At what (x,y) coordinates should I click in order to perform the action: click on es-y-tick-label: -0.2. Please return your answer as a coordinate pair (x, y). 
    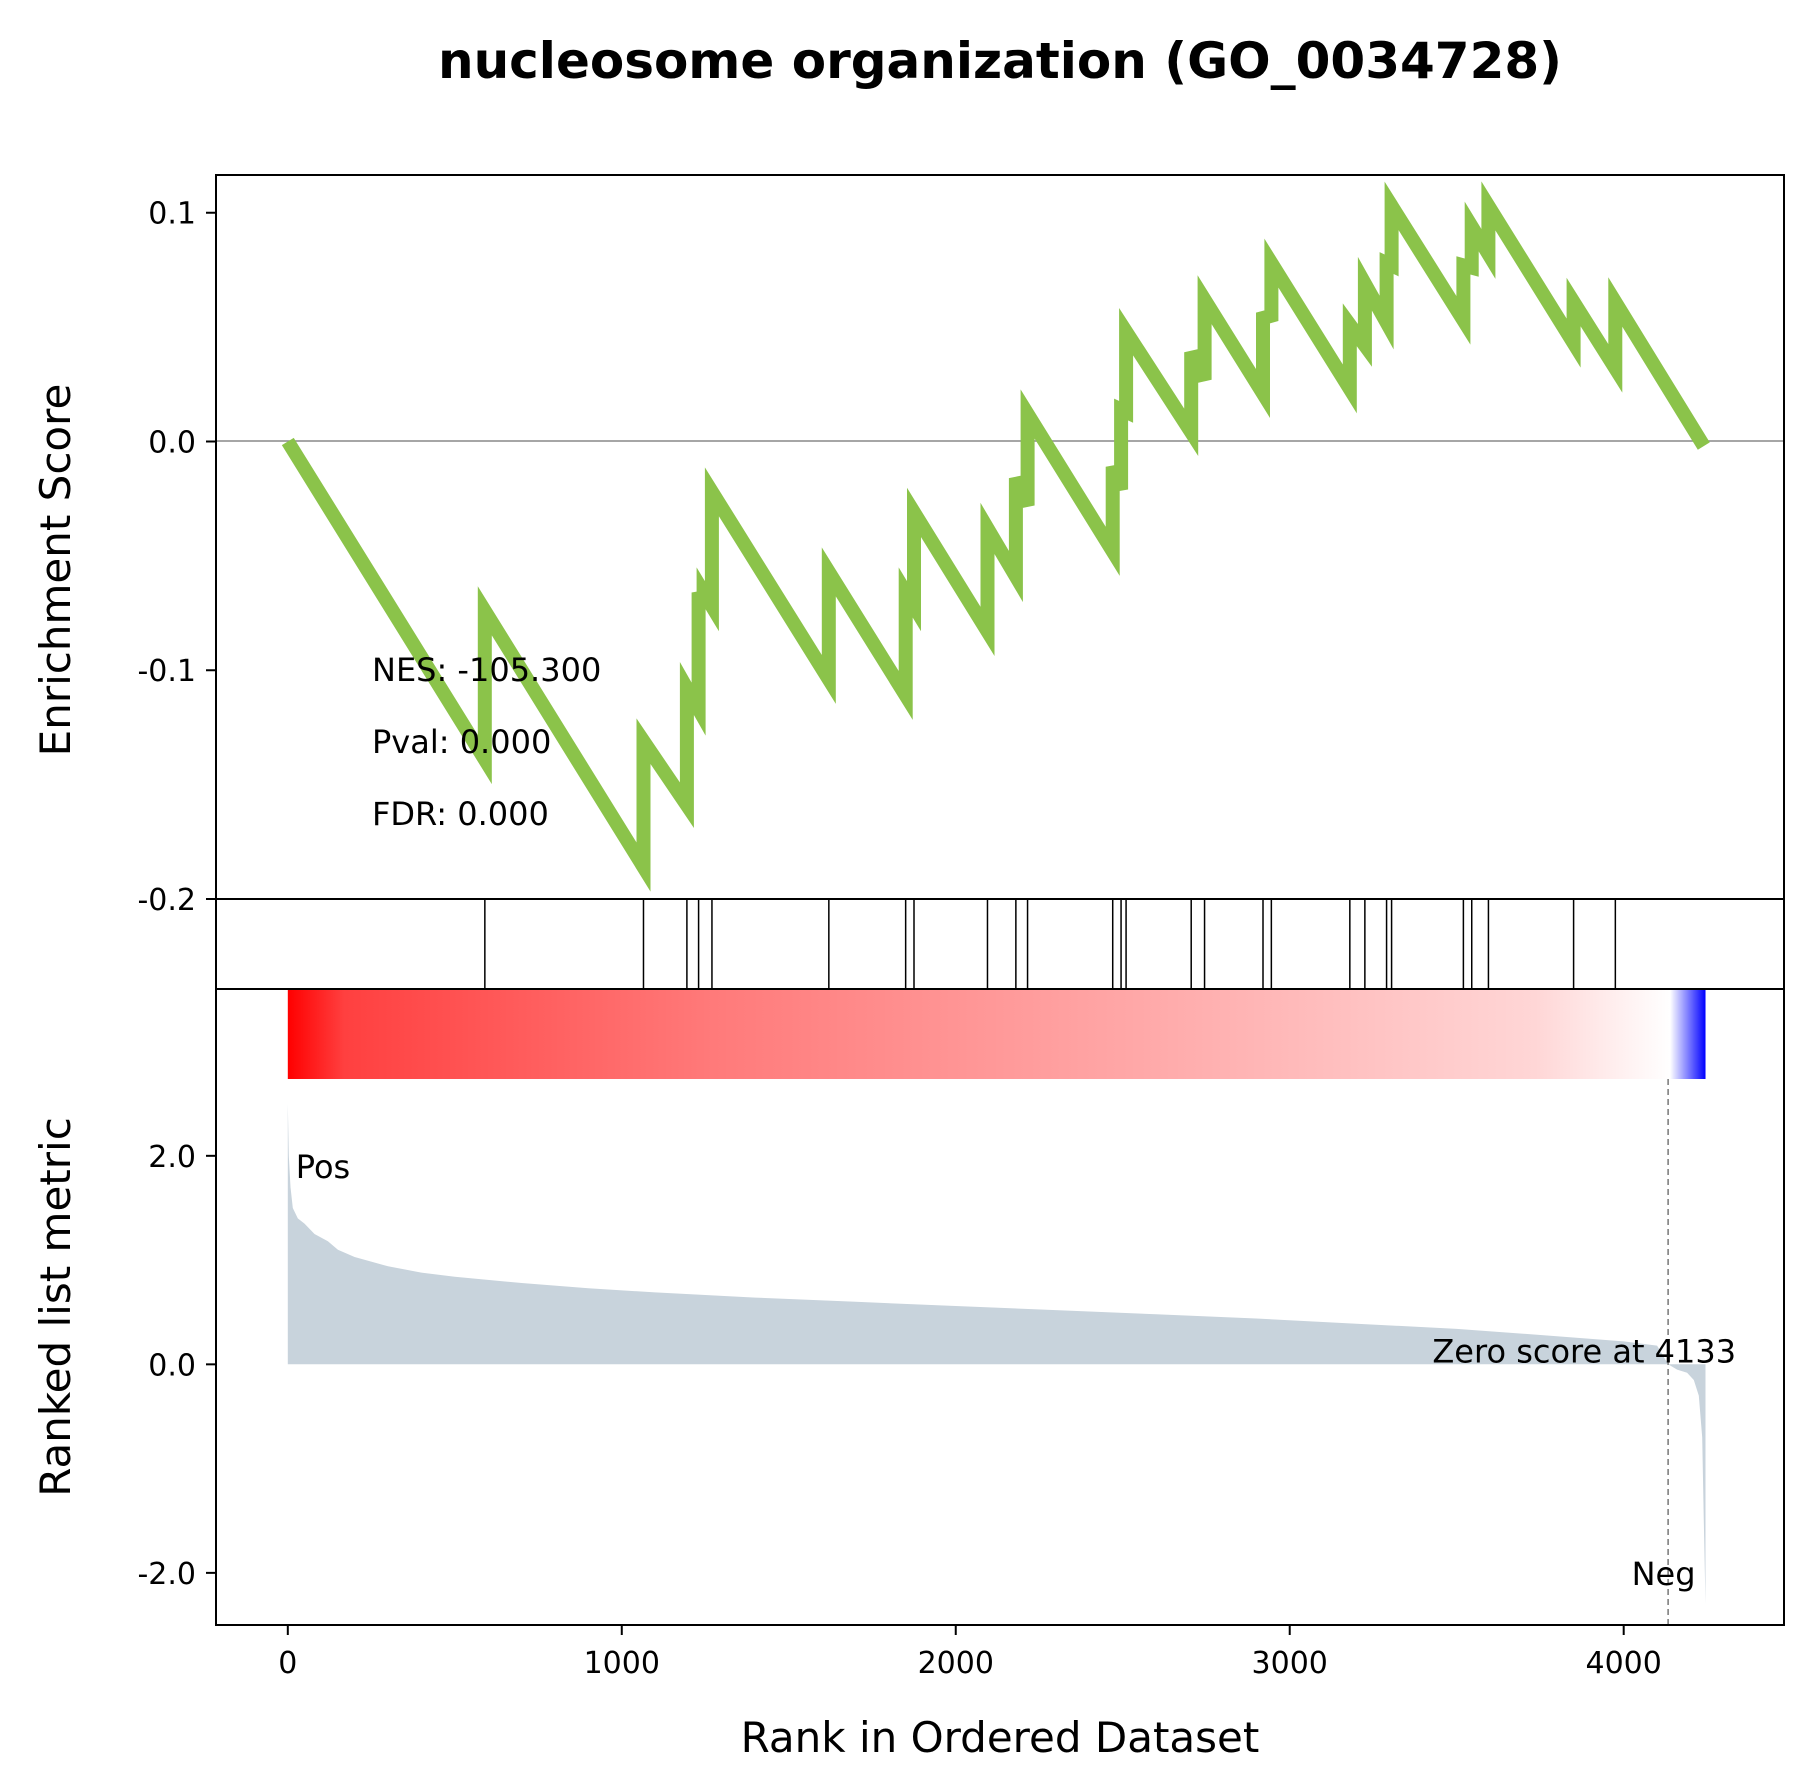
    Looking at the image, I should click on (166, 900).